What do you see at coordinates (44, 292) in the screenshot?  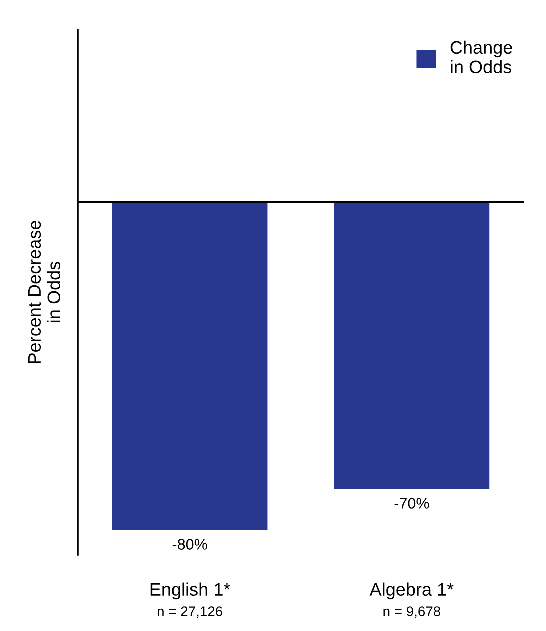 I see `y-axis-title: Percent Decrease in Odds` at bounding box center [44, 292].